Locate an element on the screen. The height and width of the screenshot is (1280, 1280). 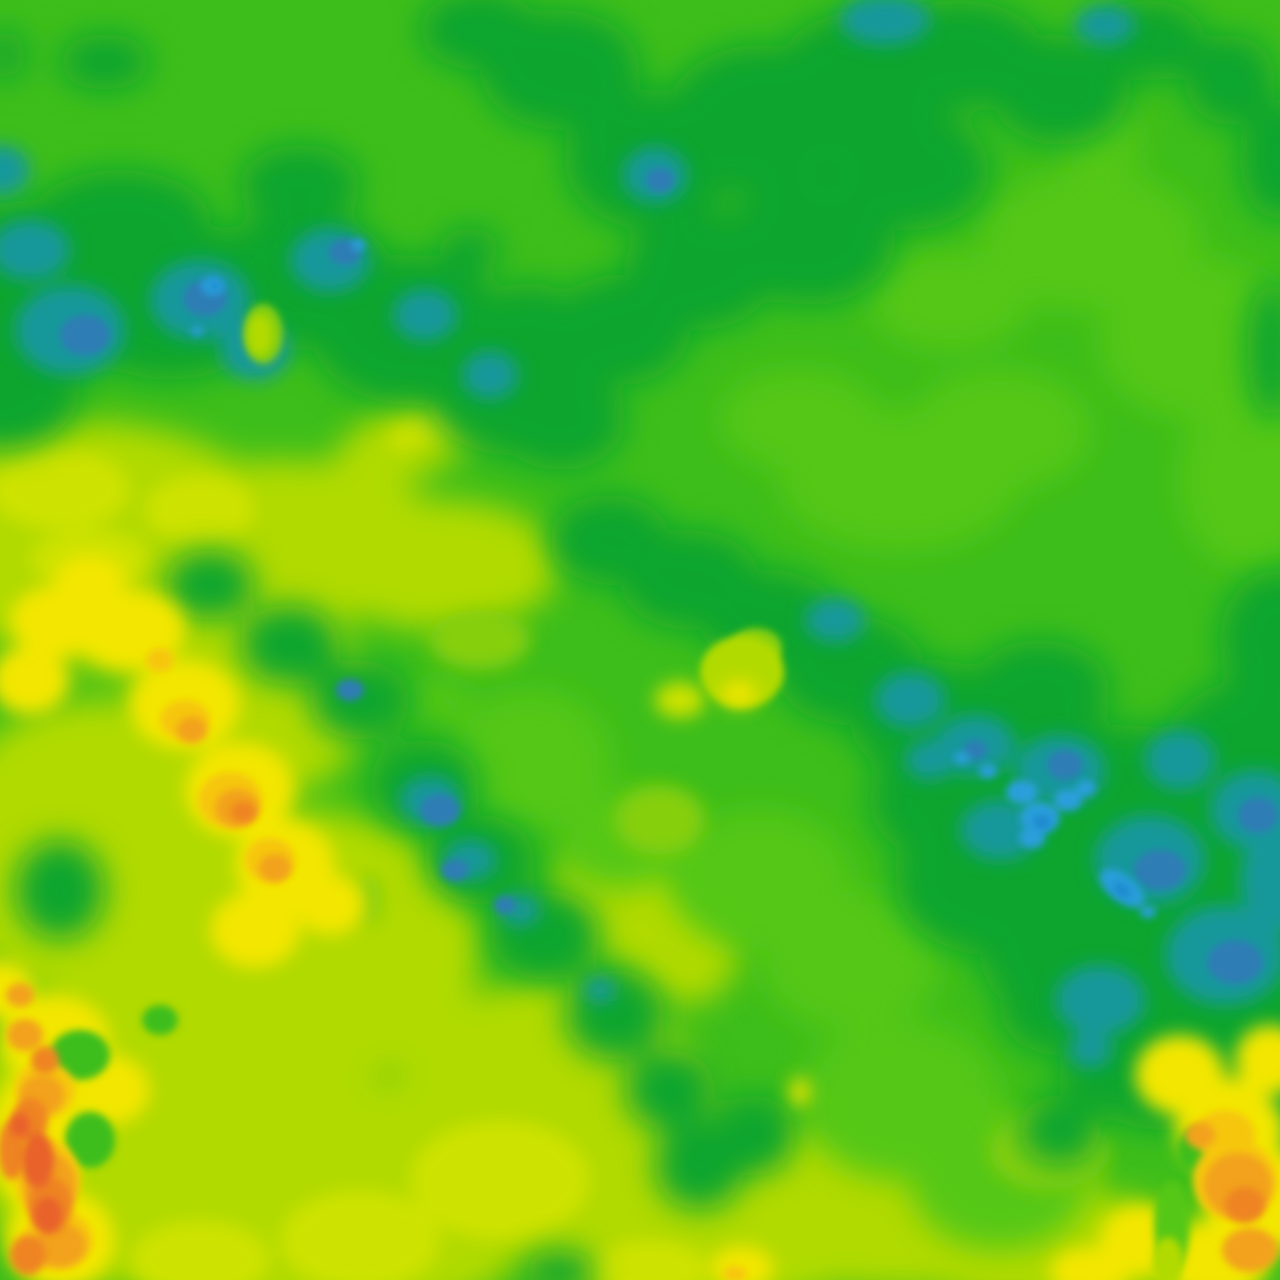
corner-lime-strip is located at coordinates (1168, 1258).